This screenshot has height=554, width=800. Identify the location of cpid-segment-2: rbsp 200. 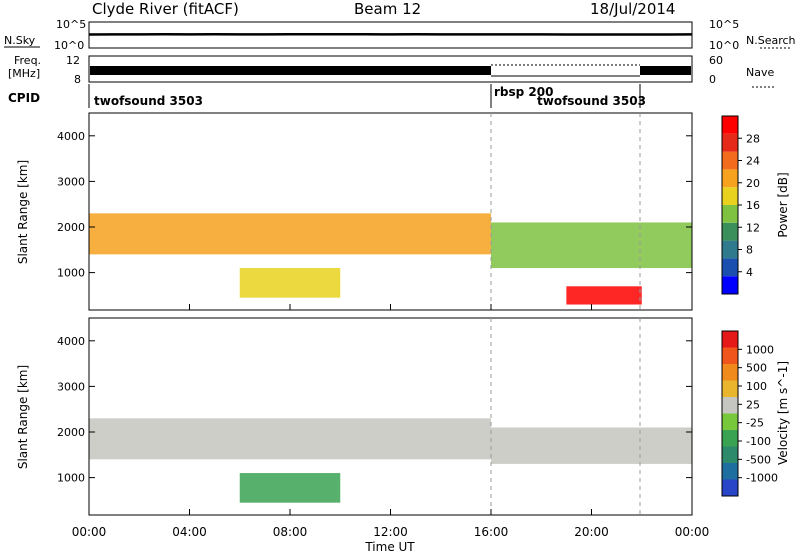
(523, 92).